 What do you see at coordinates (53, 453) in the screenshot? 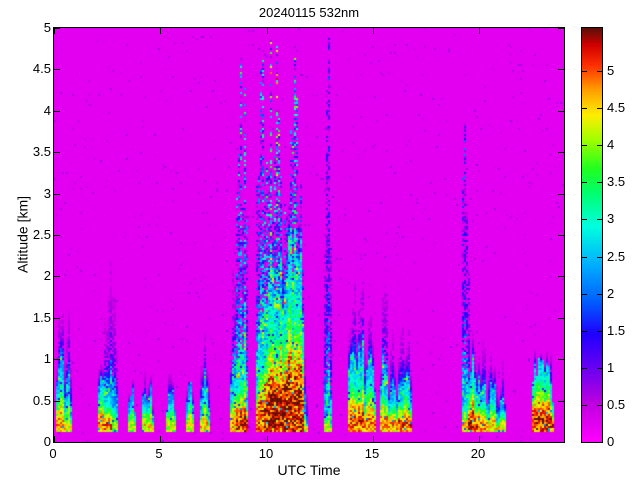
I see `x-tick-label: 0` at bounding box center [53, 453].